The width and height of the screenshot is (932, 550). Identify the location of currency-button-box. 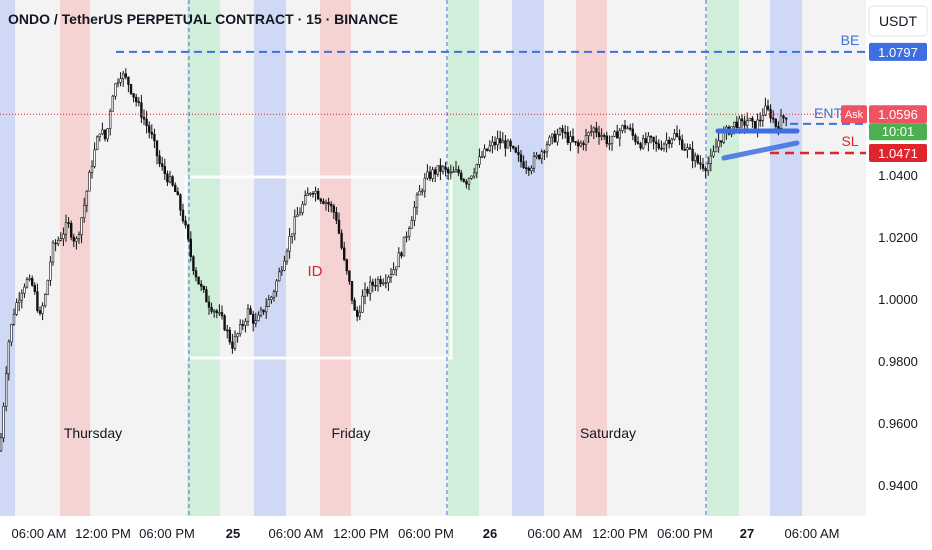
(898, 21).